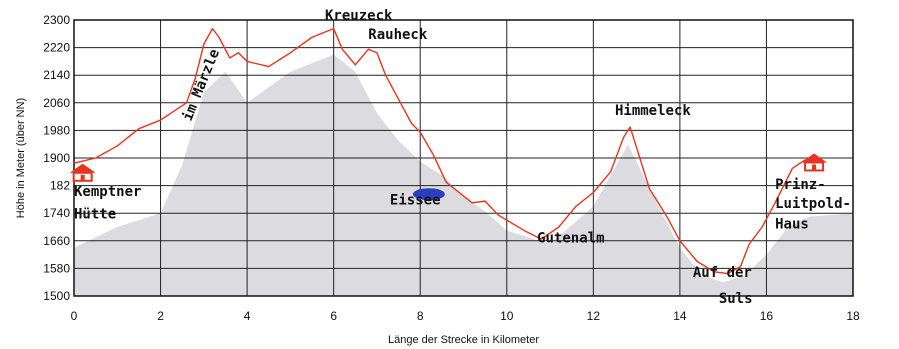 This screenshot has height=349, width=899. Describe the element at coordinates (56, 75) in the screenshot. I see `y-tick-label: 2140` at that location.